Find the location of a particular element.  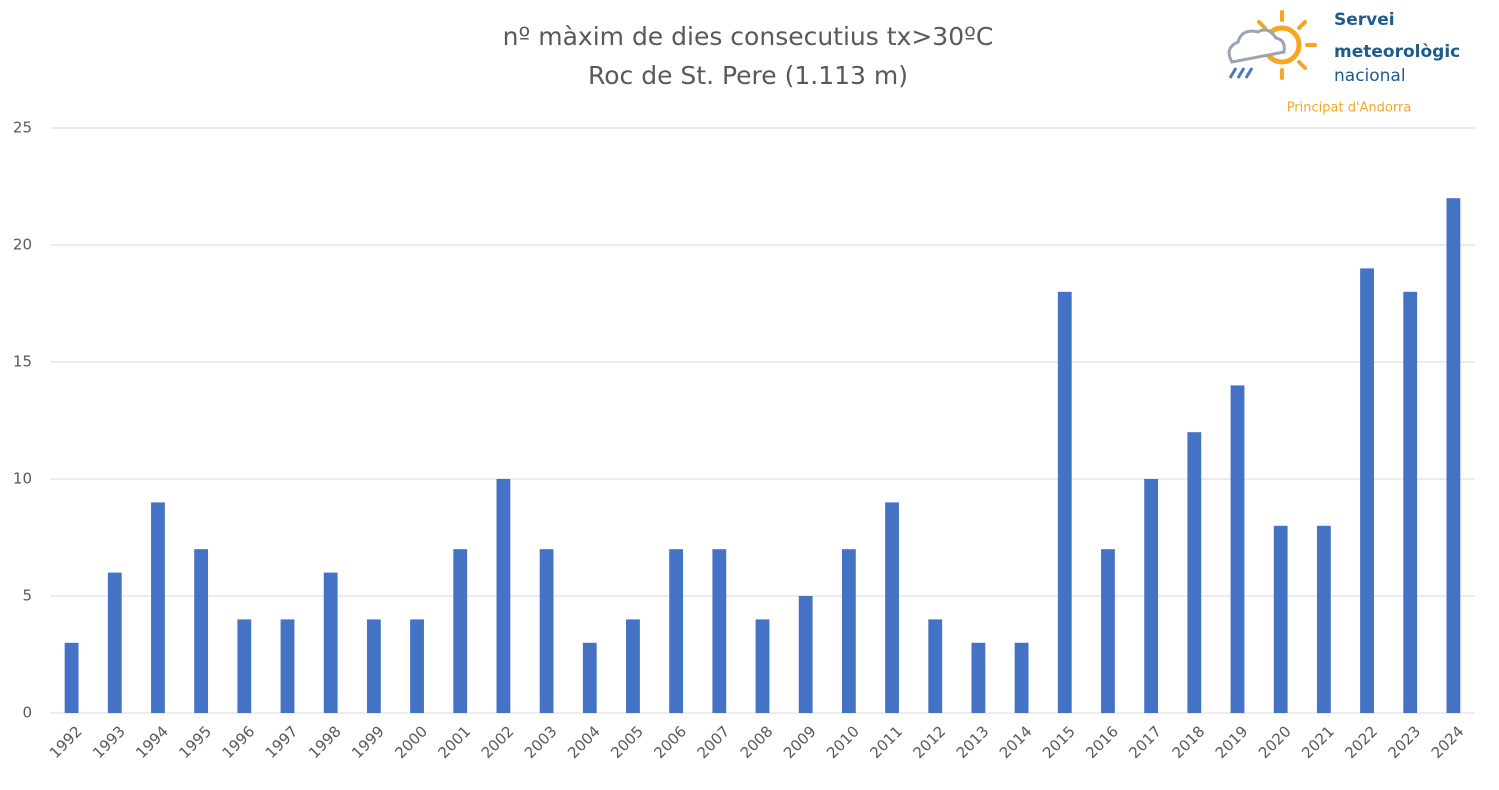

y-tick-label: 10 is located at coordinates (22, 479).